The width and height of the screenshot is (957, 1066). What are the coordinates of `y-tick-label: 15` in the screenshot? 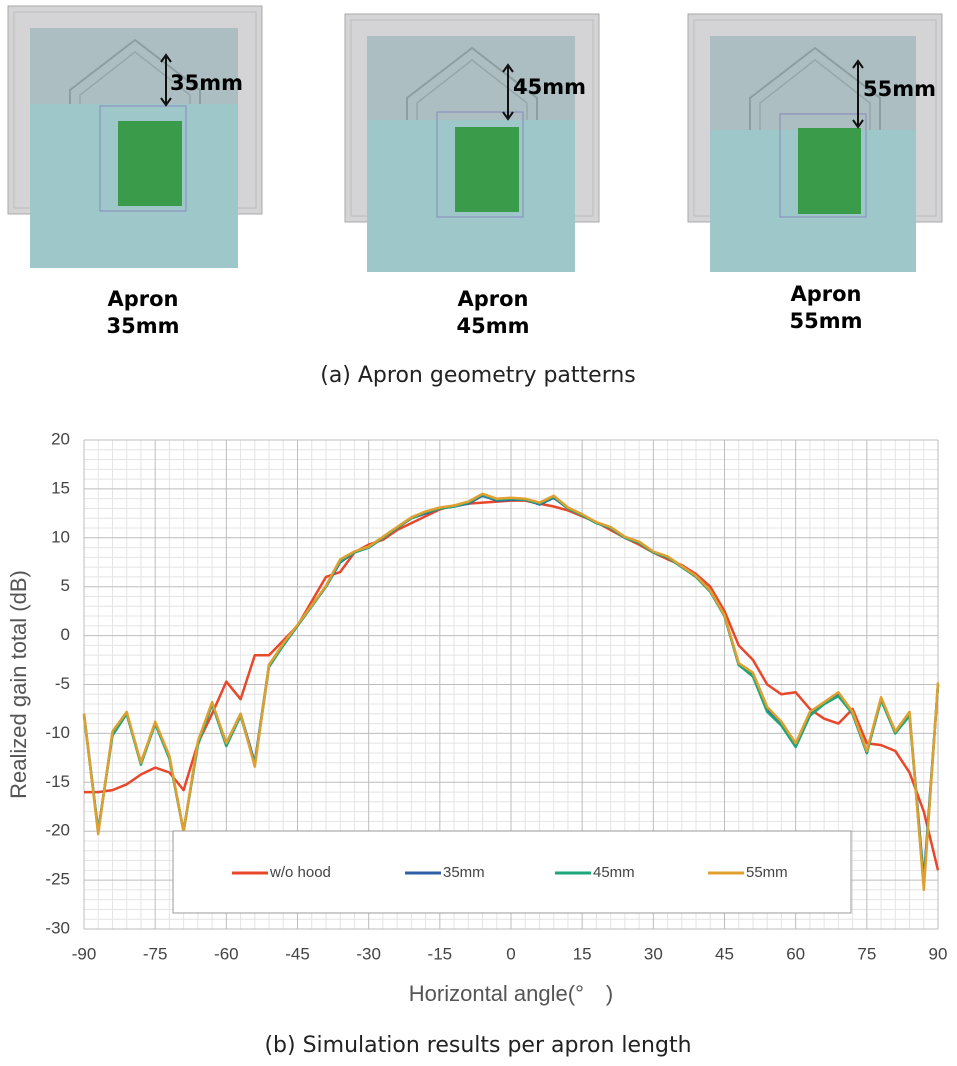 It's located at (60, 487).